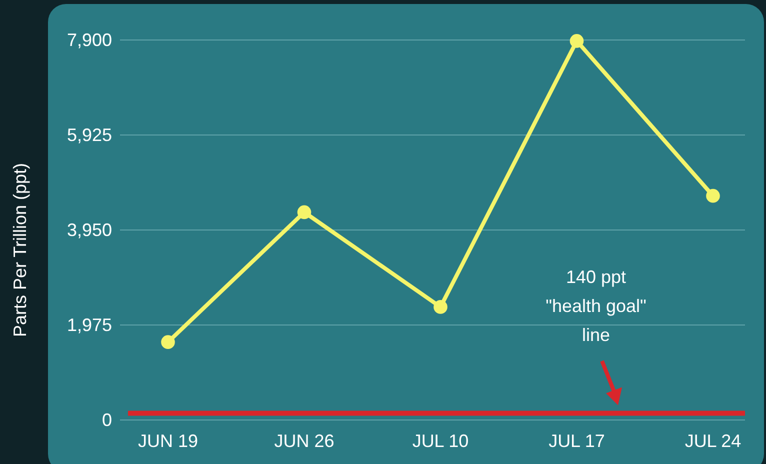  What do you see at coordinates (89, 134) in the screenshot?
I see `y-tick-label: 5,925` at bounding box center [89, 134].